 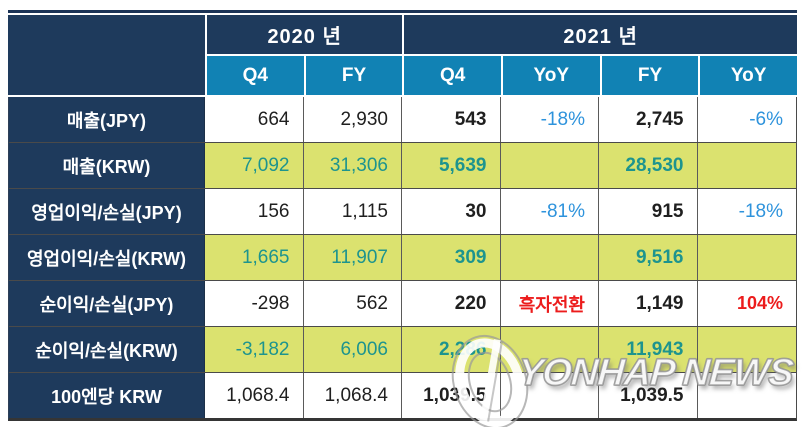 What do you see at coordinates (352, 303) in the screenshot?
I see `cell-2020-fy: 562` at bounding box center [352, 303].